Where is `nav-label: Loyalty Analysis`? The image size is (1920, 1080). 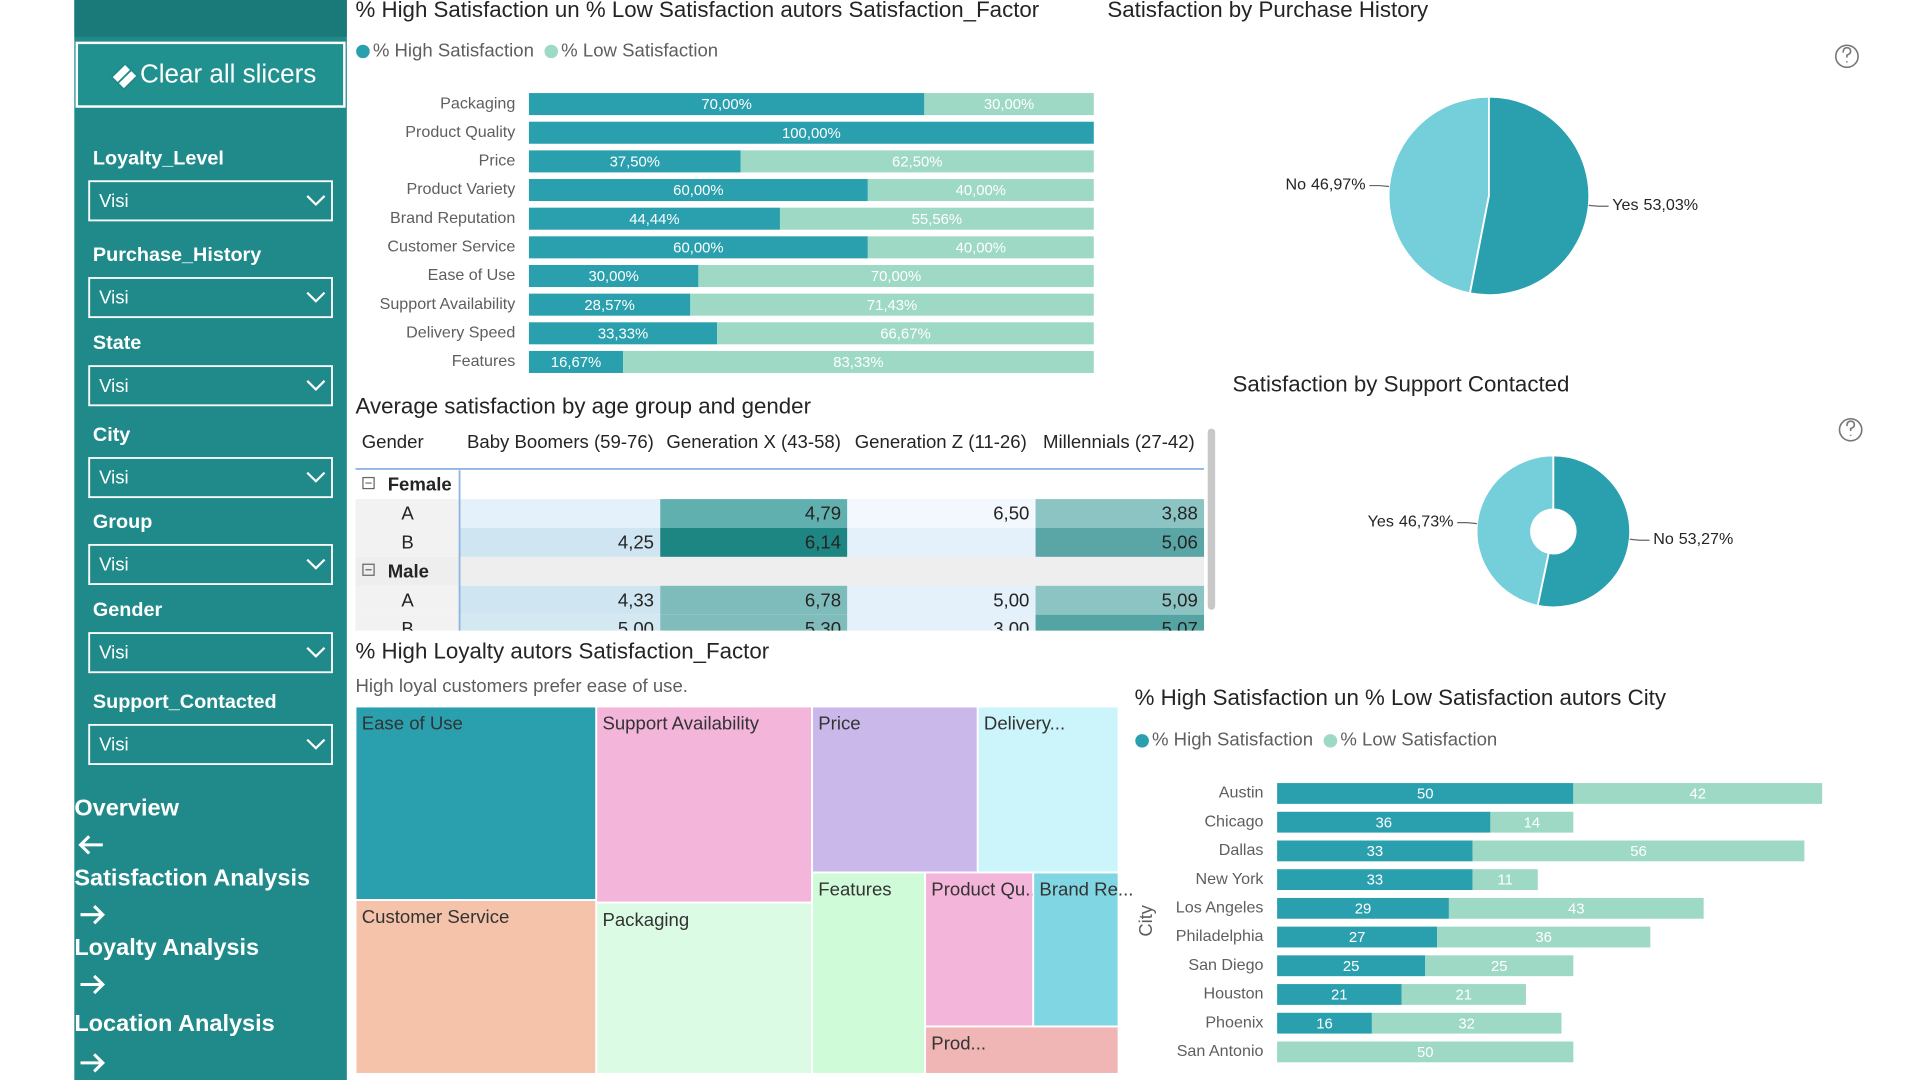 nav-label: Loyalty Analysis is located at coordinates (166, 947).